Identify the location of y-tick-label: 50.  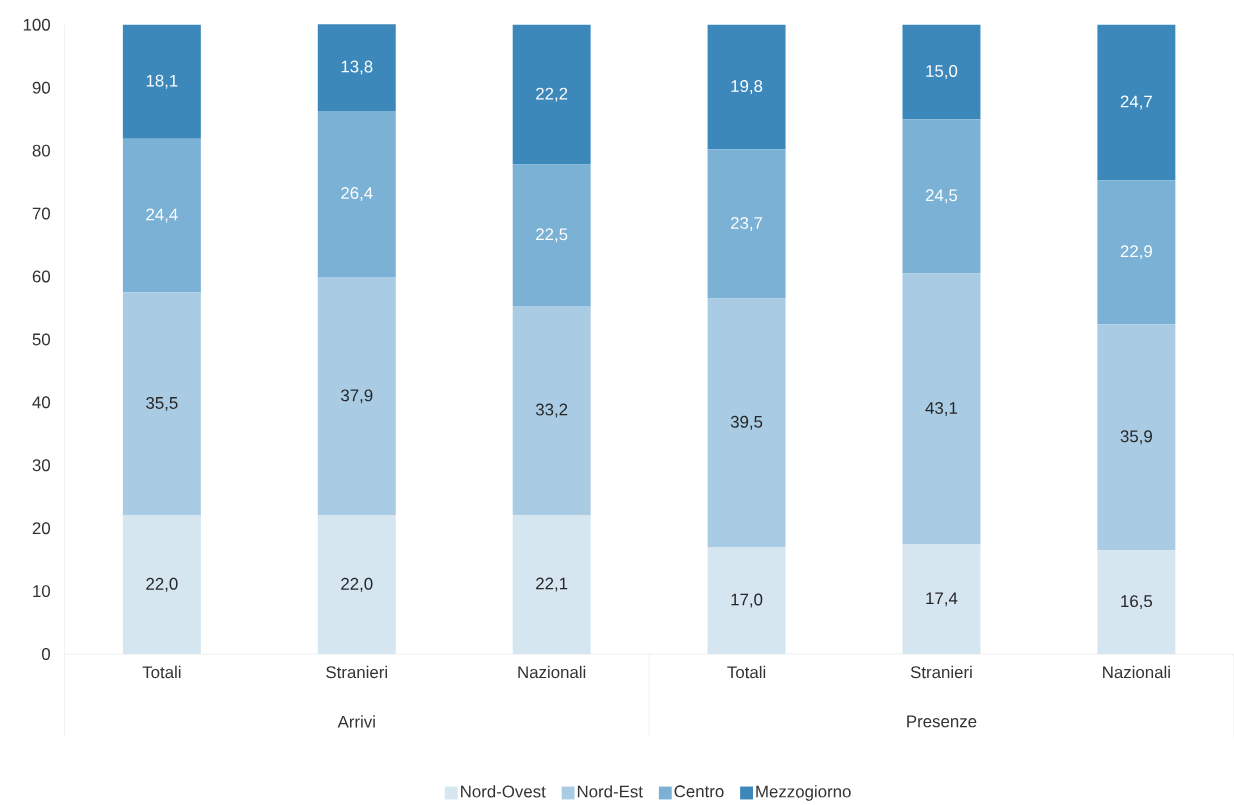
(41, 339).